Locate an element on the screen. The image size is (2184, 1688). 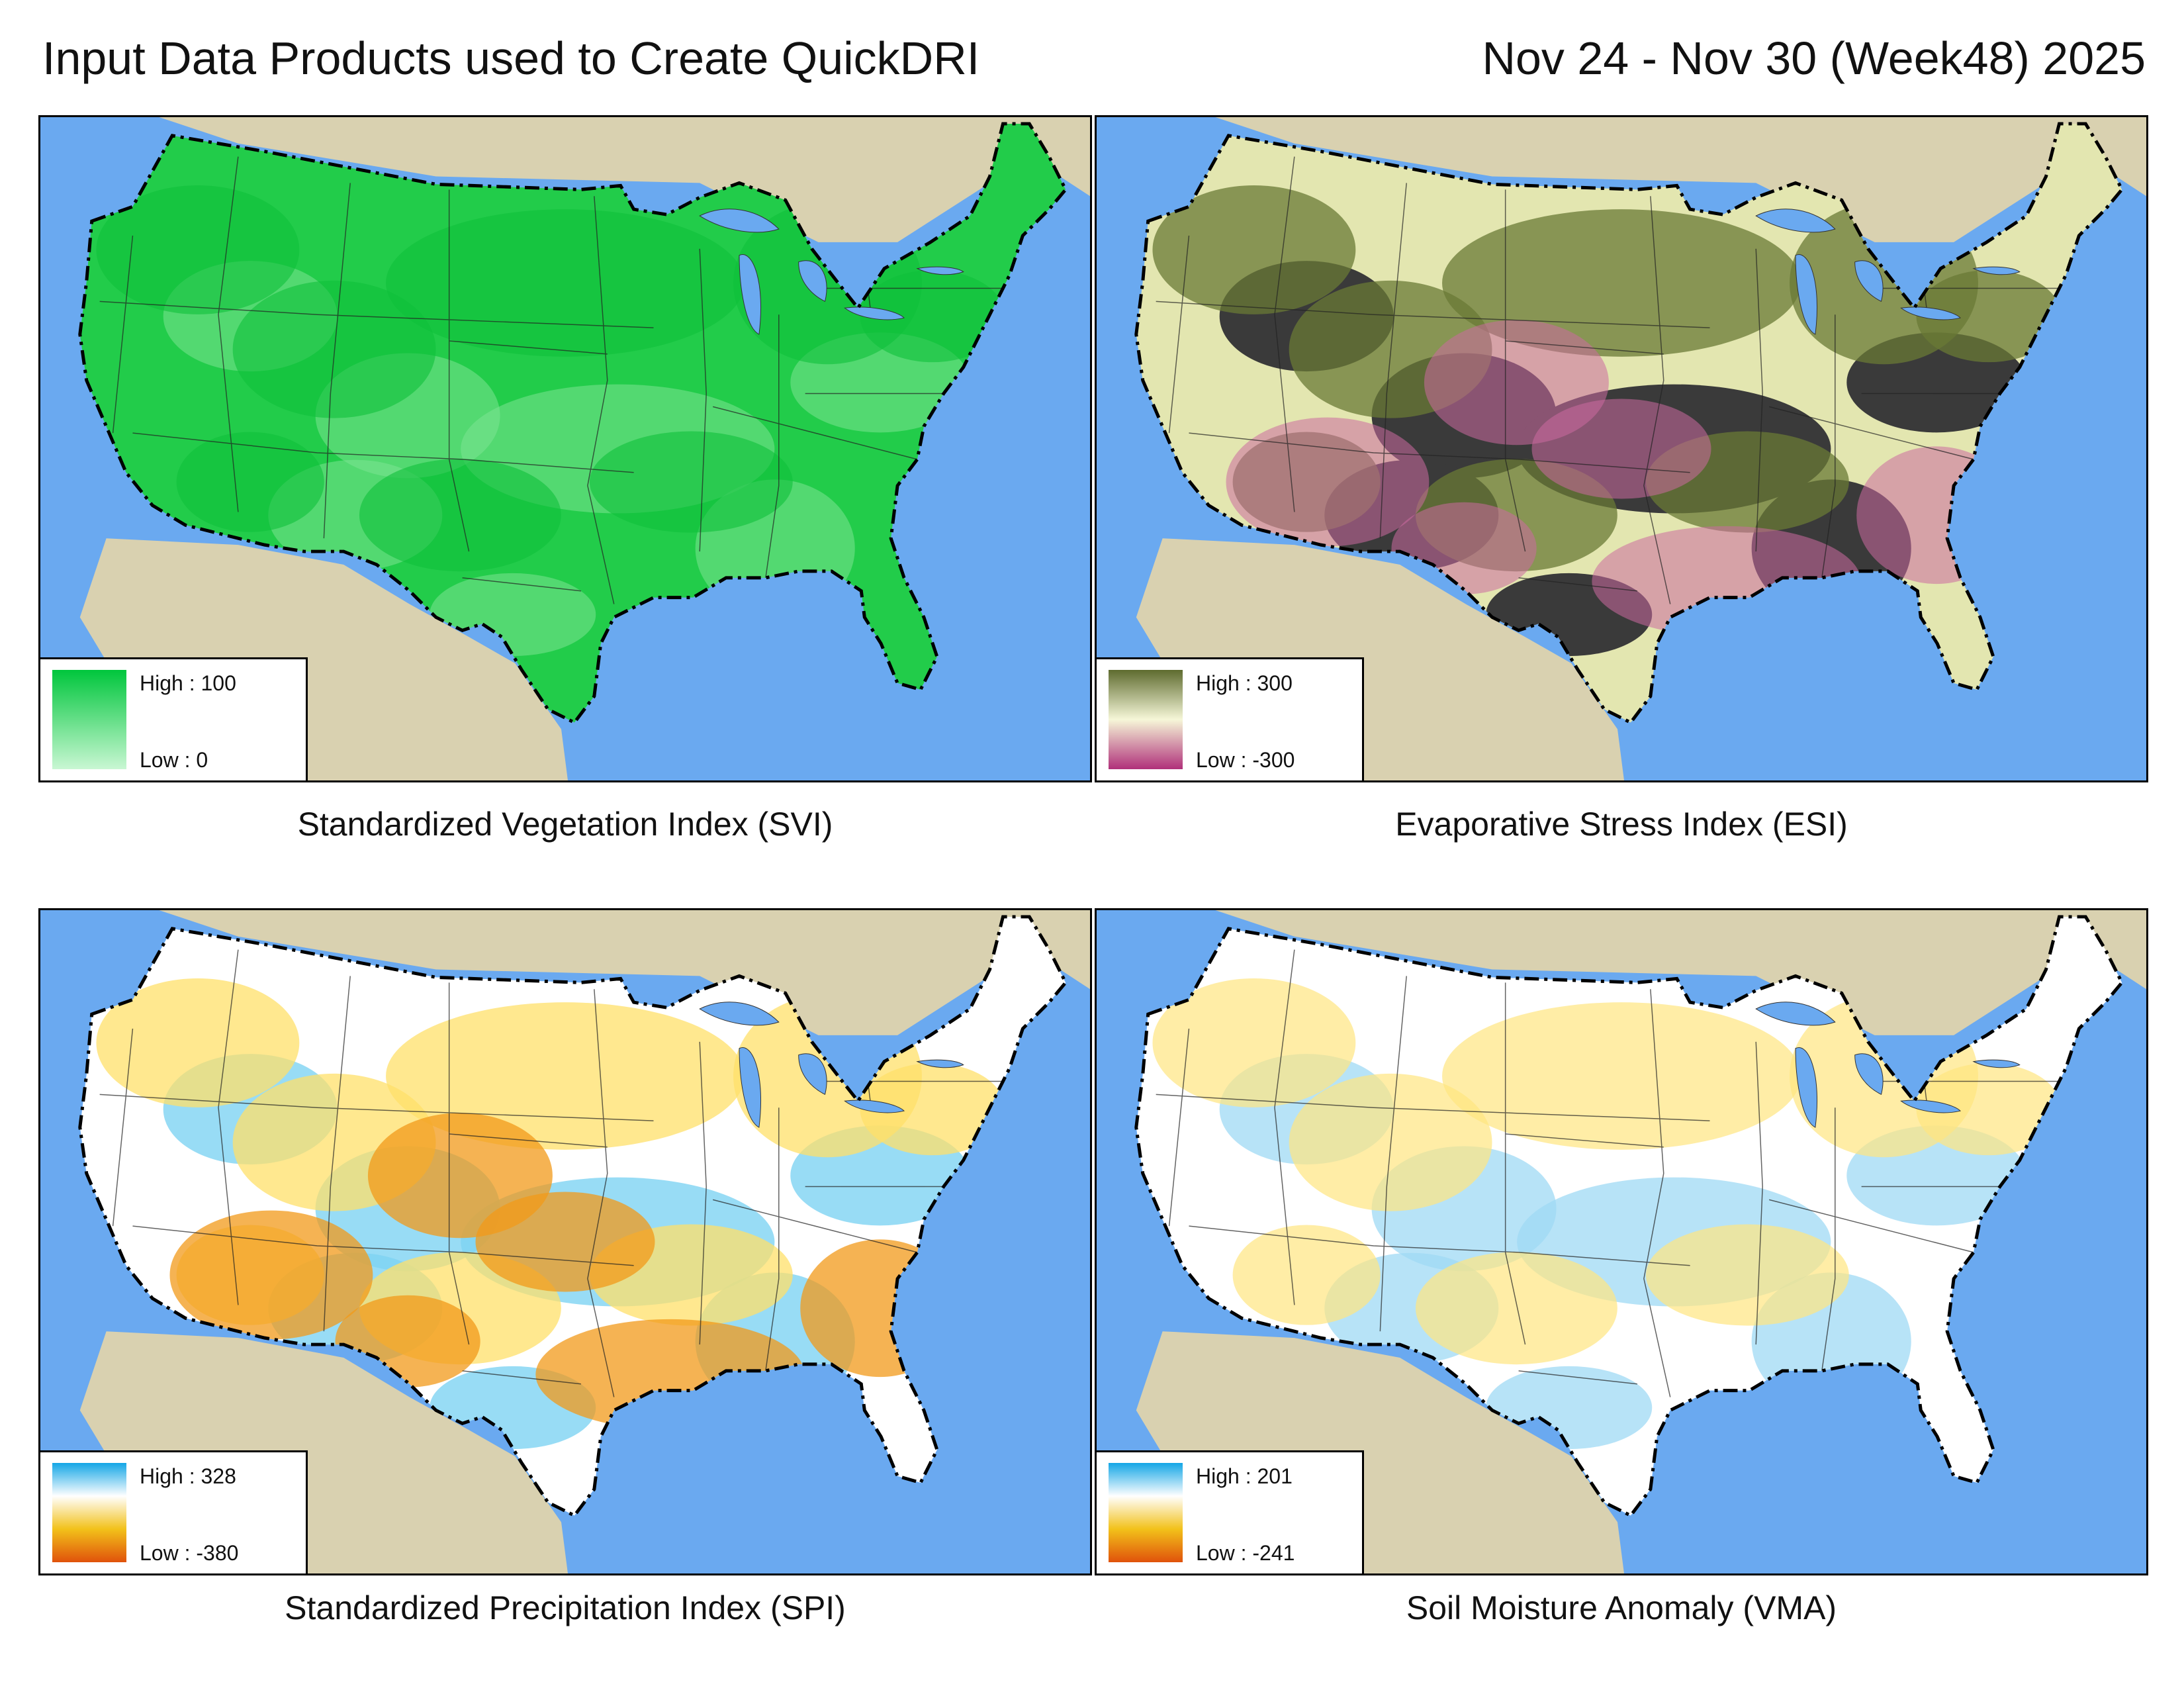
vma-legend-low: Low : -241 is located at coordinates (1245, 1553).